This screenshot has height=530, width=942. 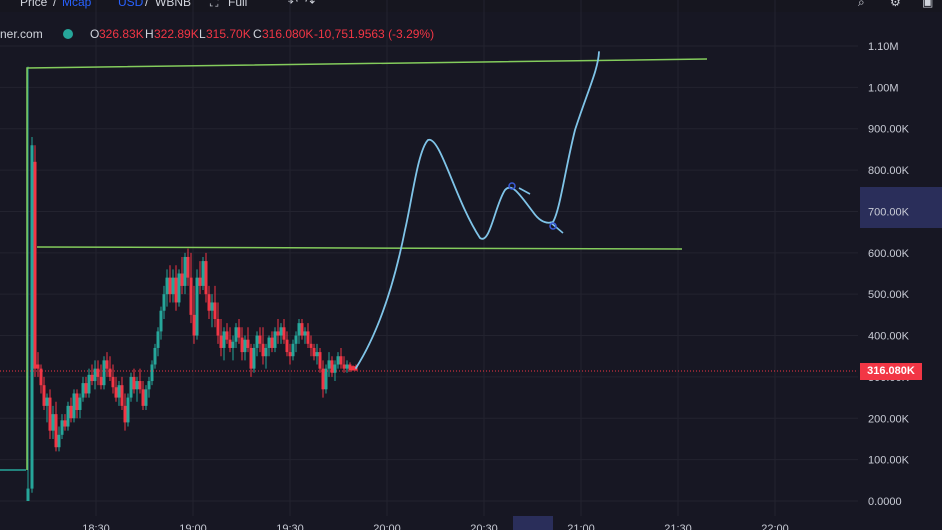 What do you see at coordinates (238, 4) in the screenshot?
I see `full-toggle: Full` at bounding box center [238, 4].